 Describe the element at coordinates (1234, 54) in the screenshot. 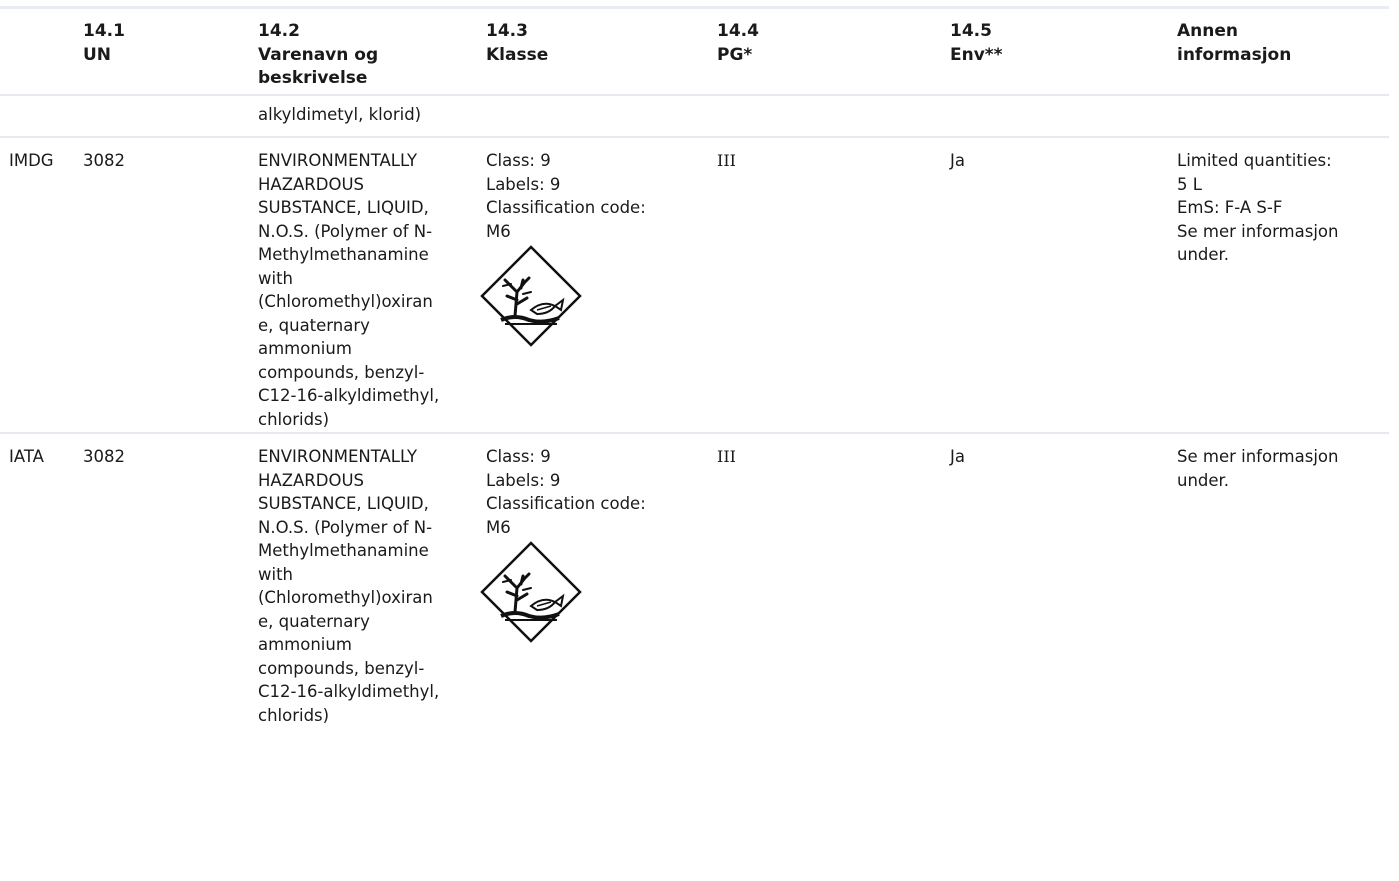

I see `header-other-label-2: informasjon` at that location.